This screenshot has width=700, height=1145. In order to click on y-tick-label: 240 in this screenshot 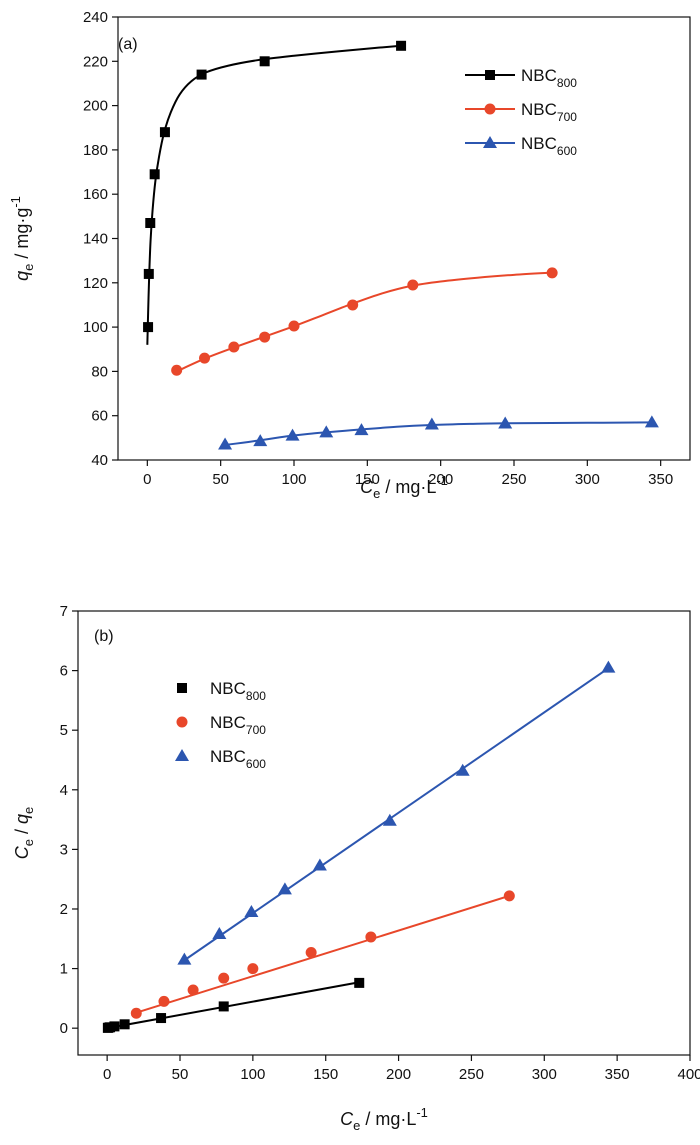, I will do `click(95, 17)`.